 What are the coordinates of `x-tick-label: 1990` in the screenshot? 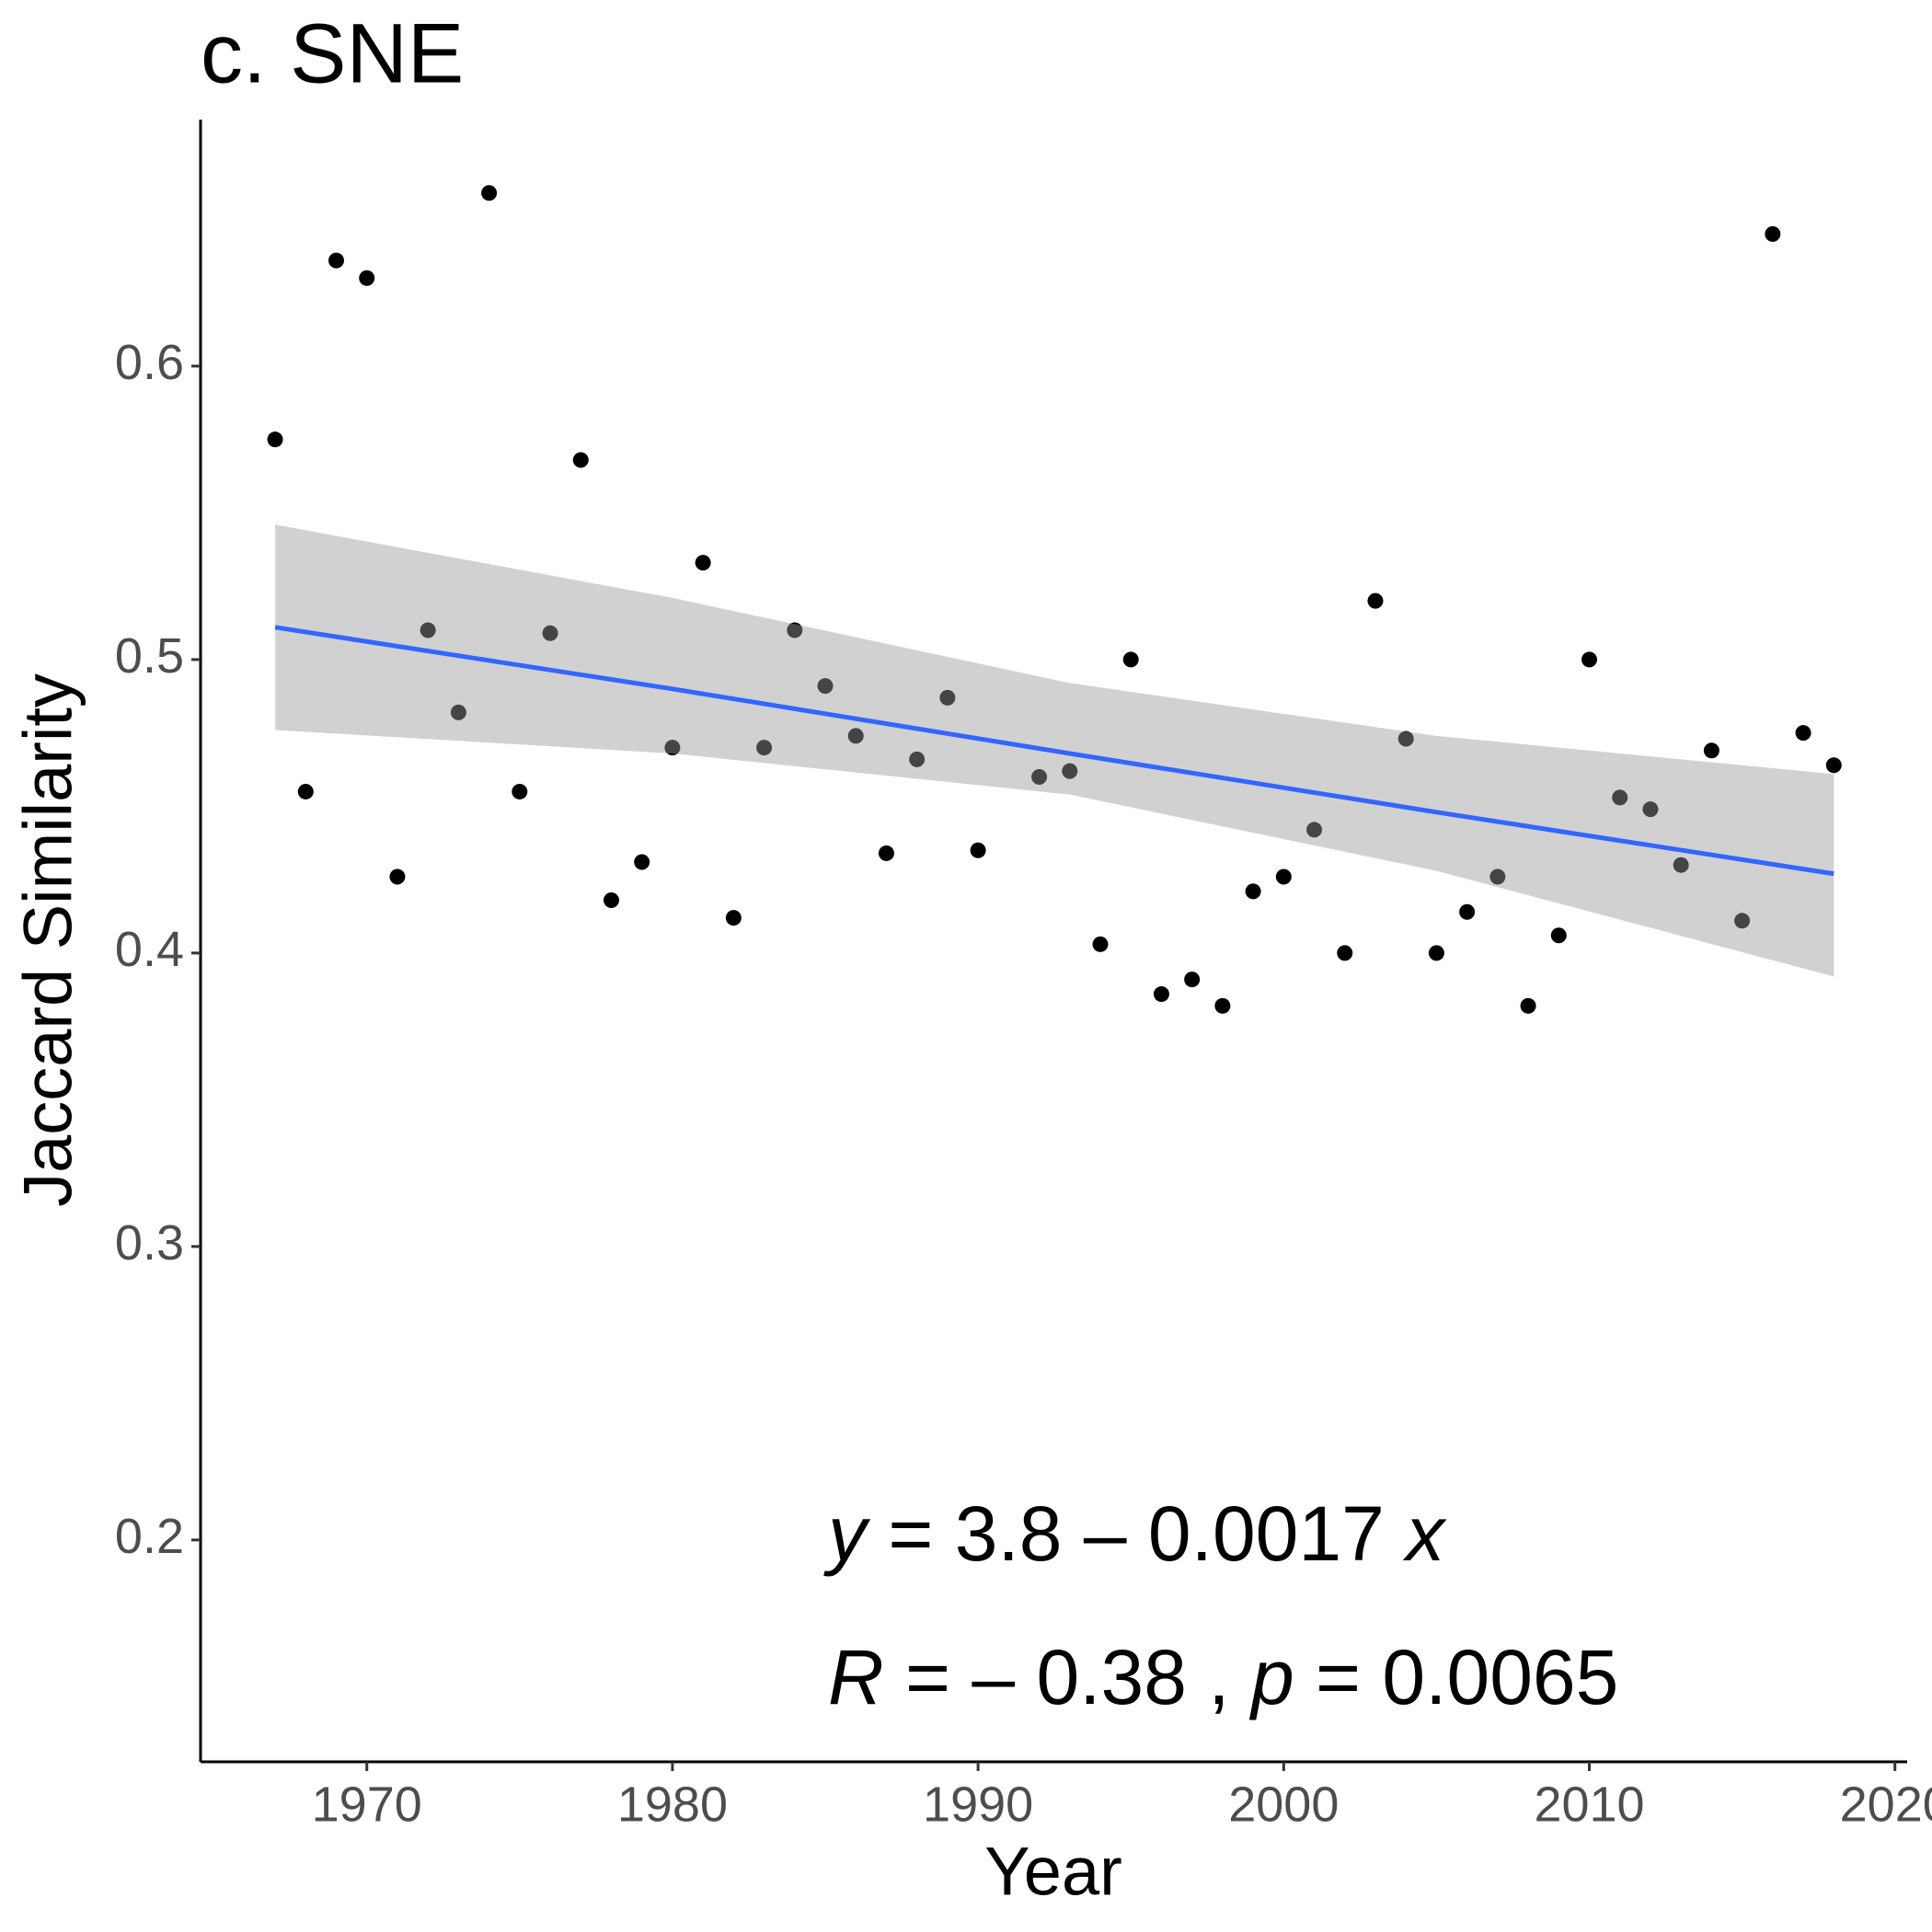 It's located at (978, 1804).